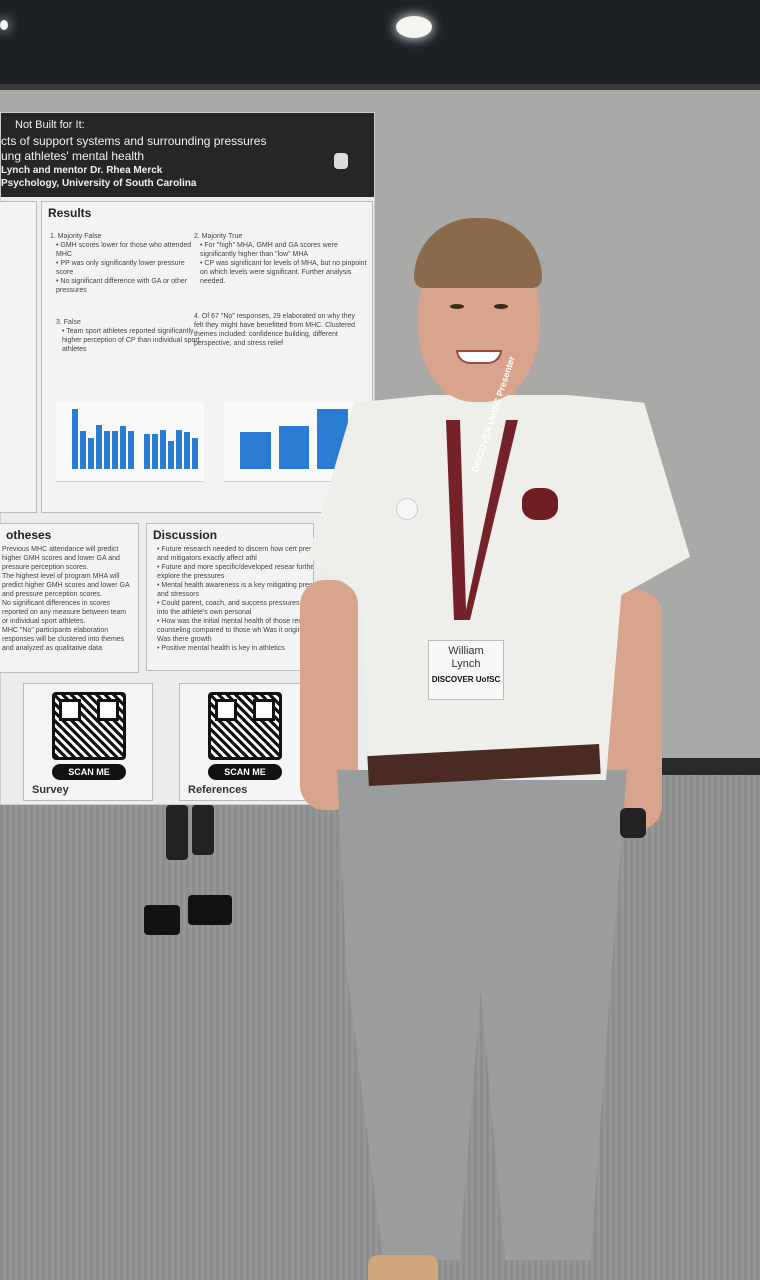 Image resolution: width=760 pixels, height=1280 pixels. I want to click on results-heading: Results, so click(70, 213).